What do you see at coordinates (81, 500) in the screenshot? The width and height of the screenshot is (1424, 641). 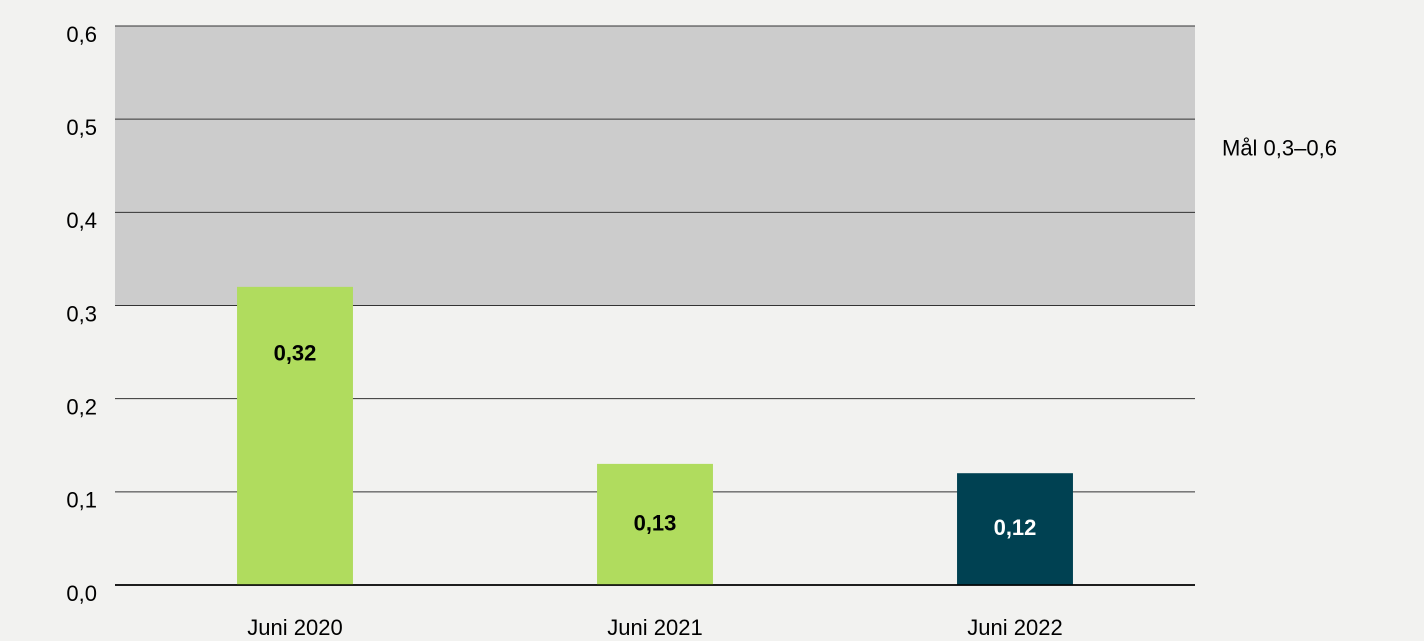 I see `y-tick-label: 0,1` at bounding box center [81, 500].